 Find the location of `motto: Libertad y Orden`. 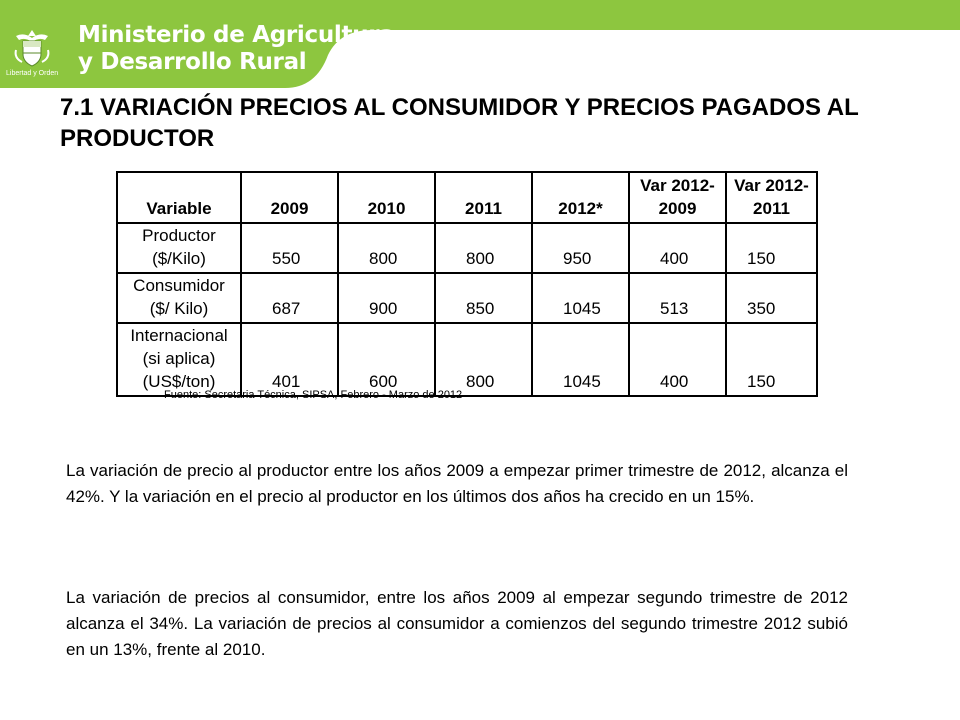

motto: Libertad y Orden is located at coordinates (32, 73).